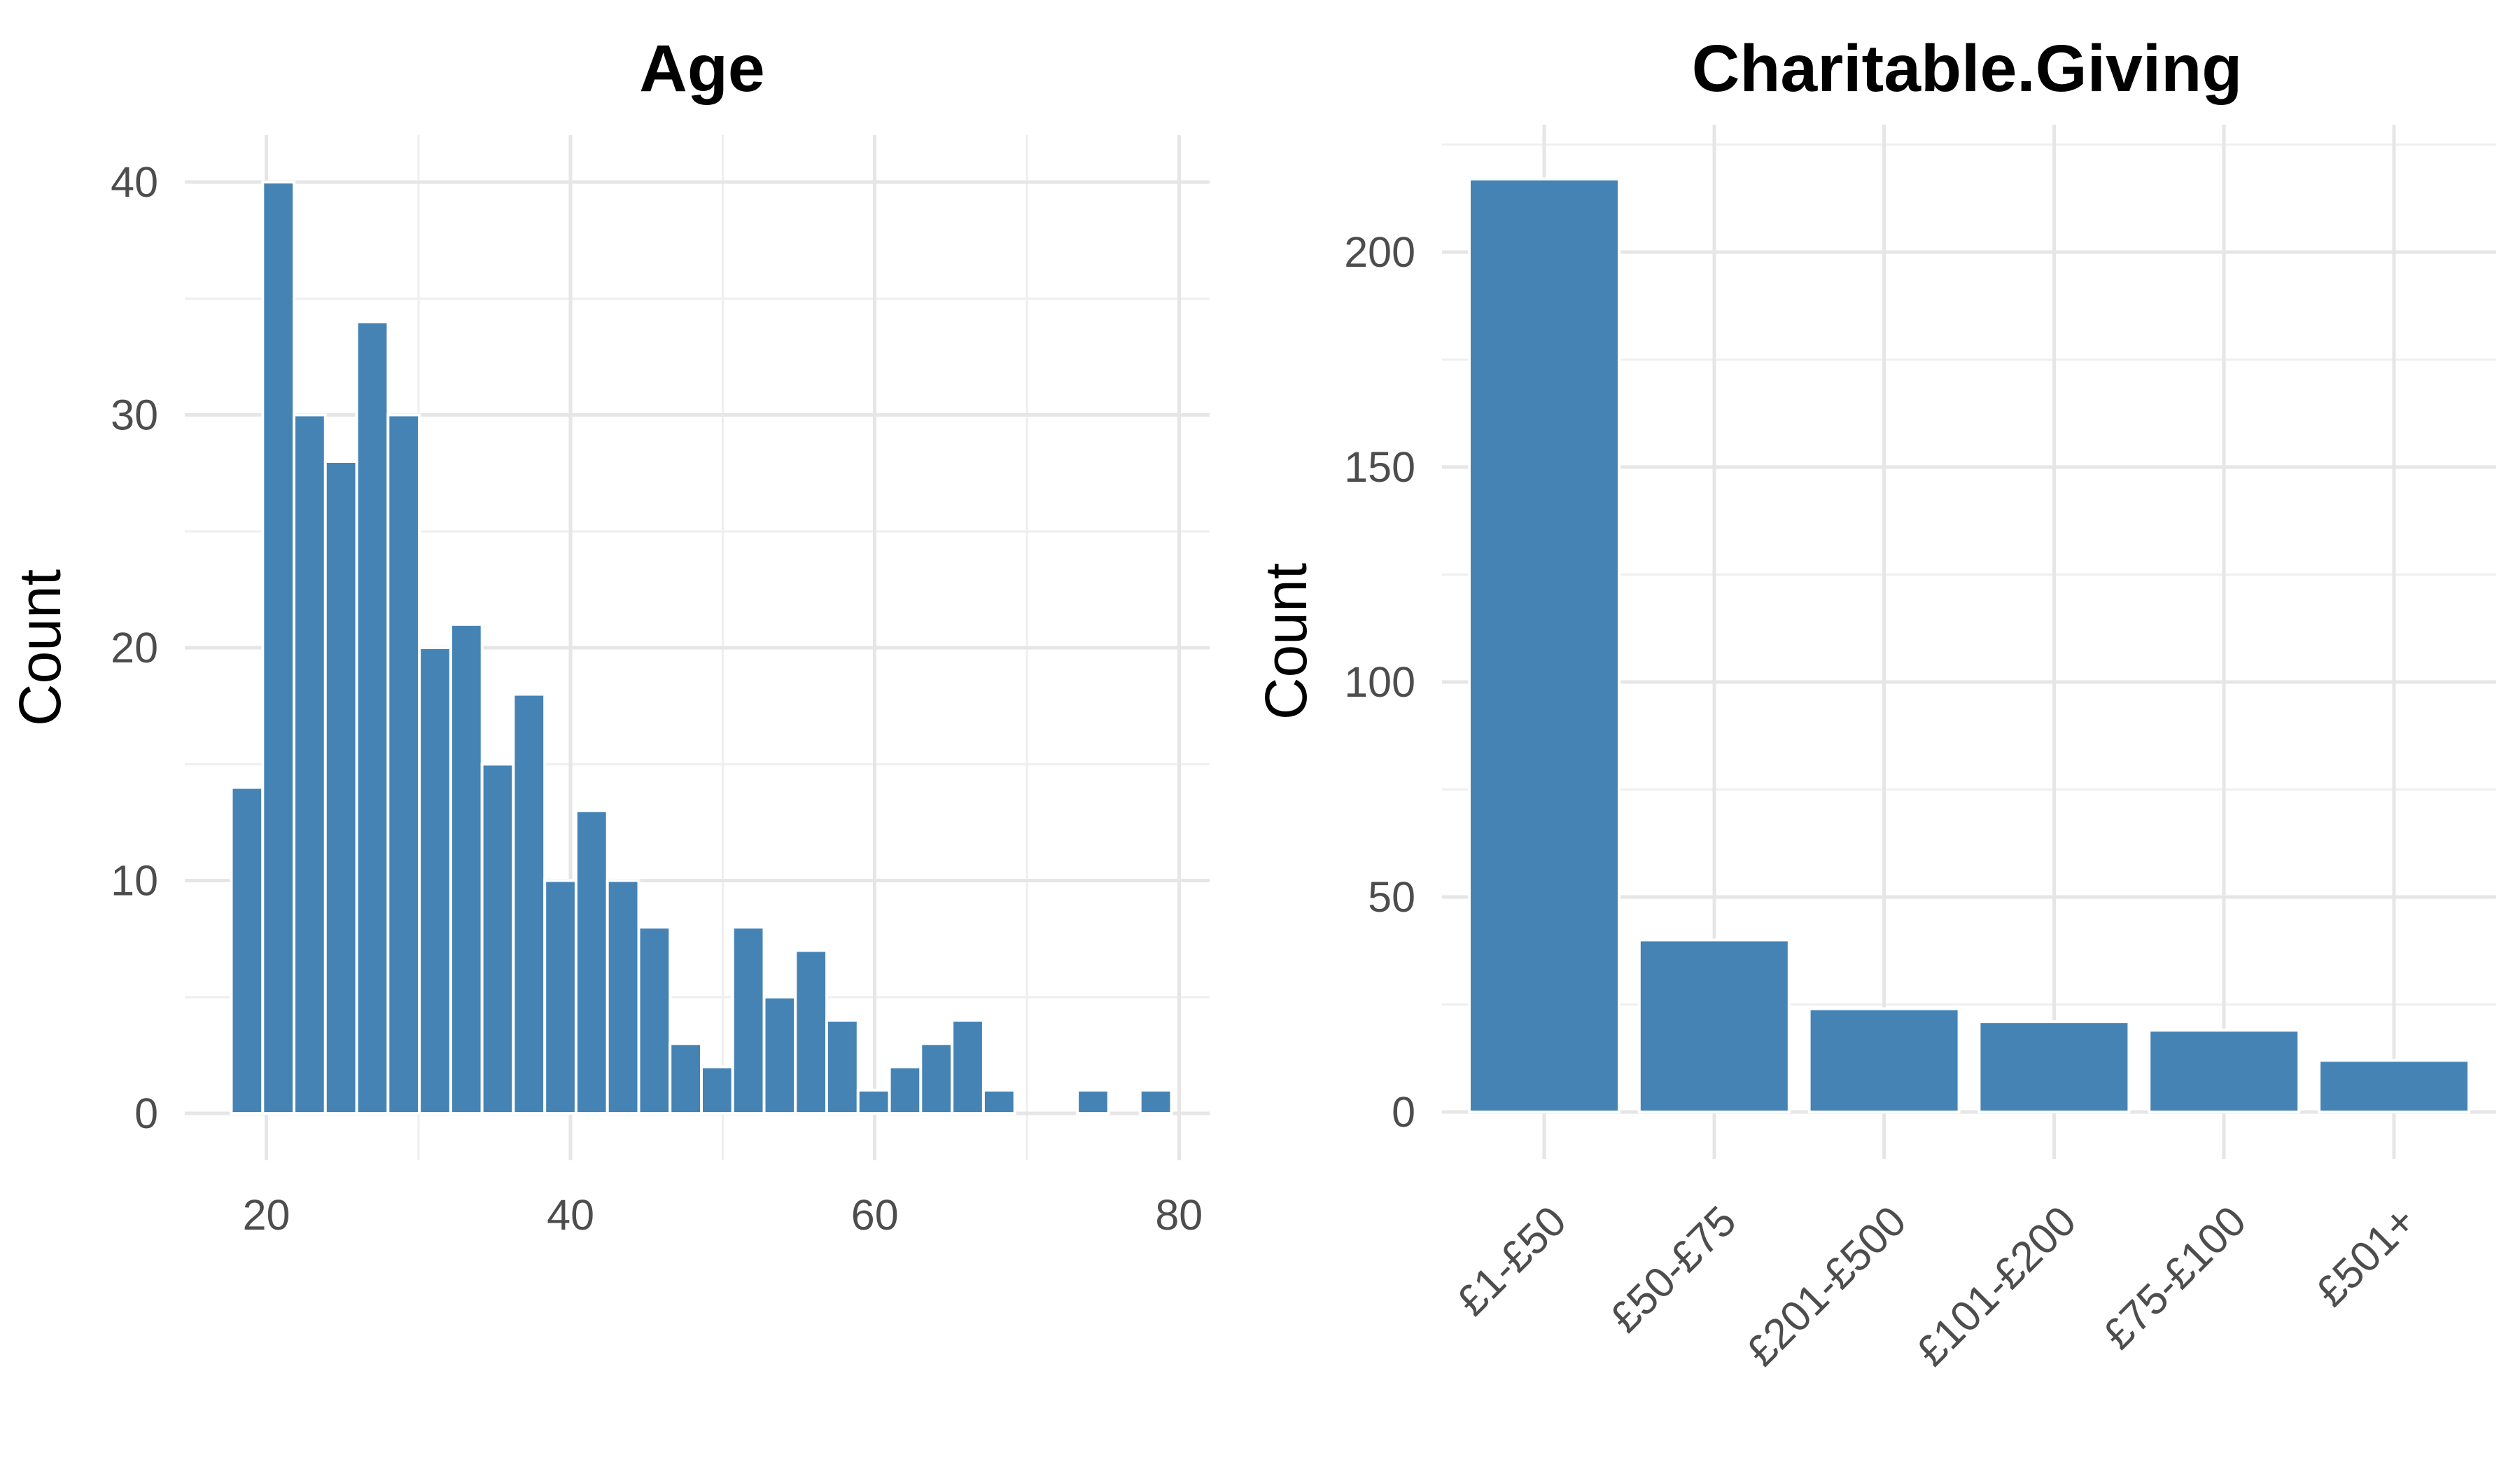 The height and width of the screenshot is (1474, 2520). What do you see at coordinates (1379, 467) in the screenshot?
I see `y-axis-tick-label: 150` at bounding box center [1379, 467].